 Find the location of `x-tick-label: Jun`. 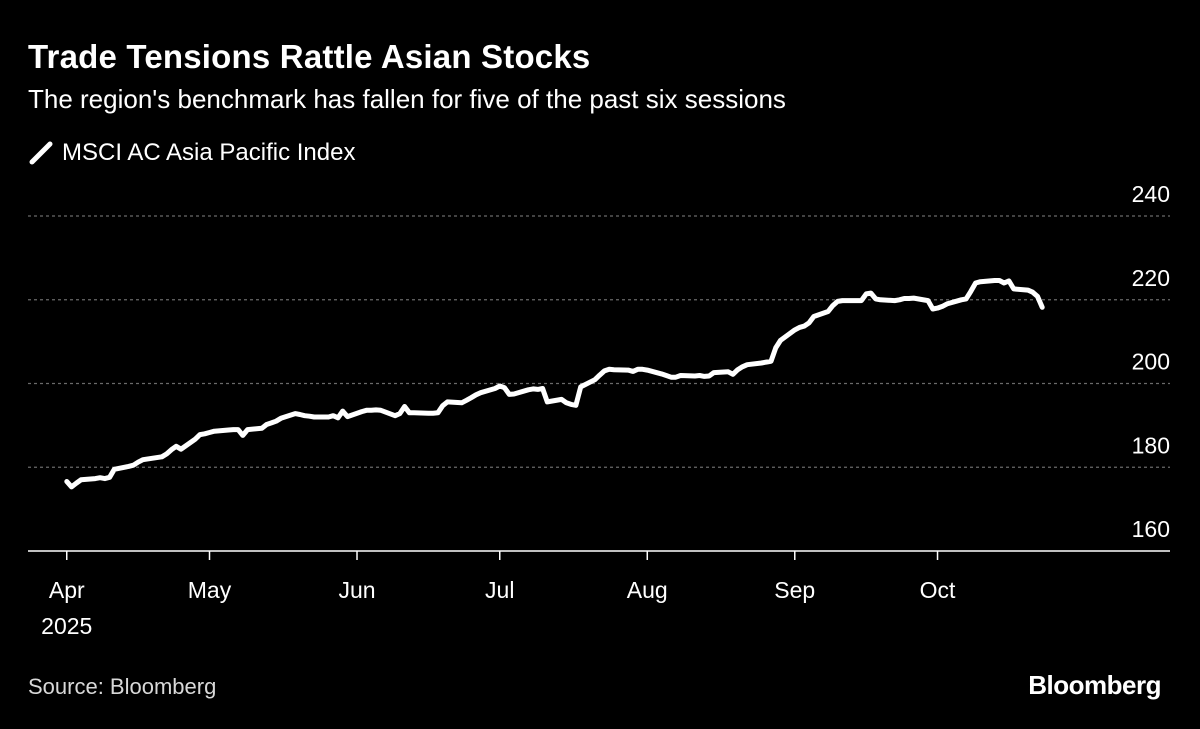

x-tick-label: Jun is located at coordinates (356, 590).